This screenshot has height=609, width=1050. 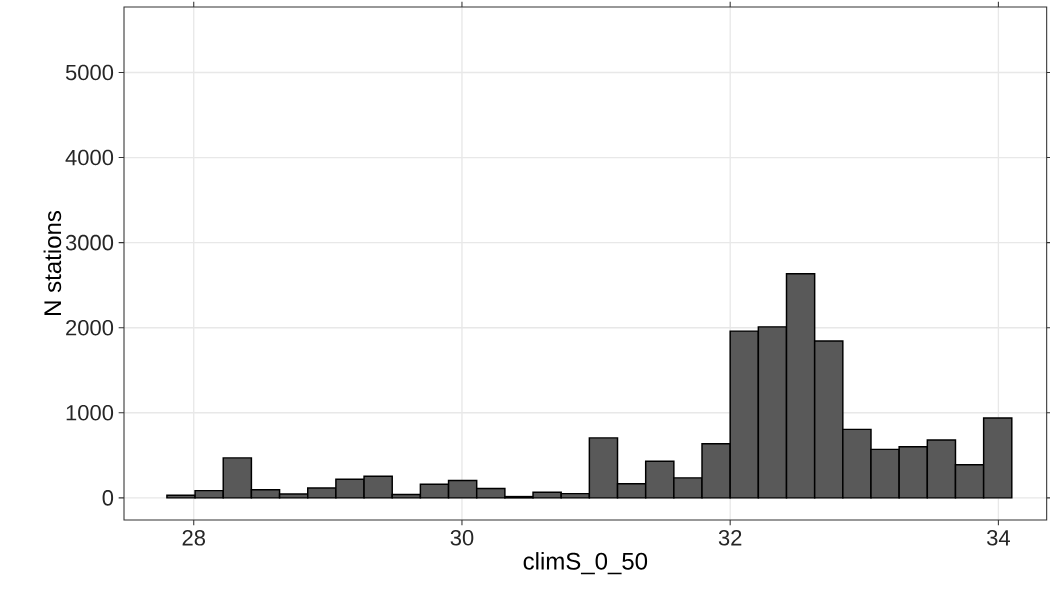 I want to click on x-tick-label: 30, so click(x=462, y=538).